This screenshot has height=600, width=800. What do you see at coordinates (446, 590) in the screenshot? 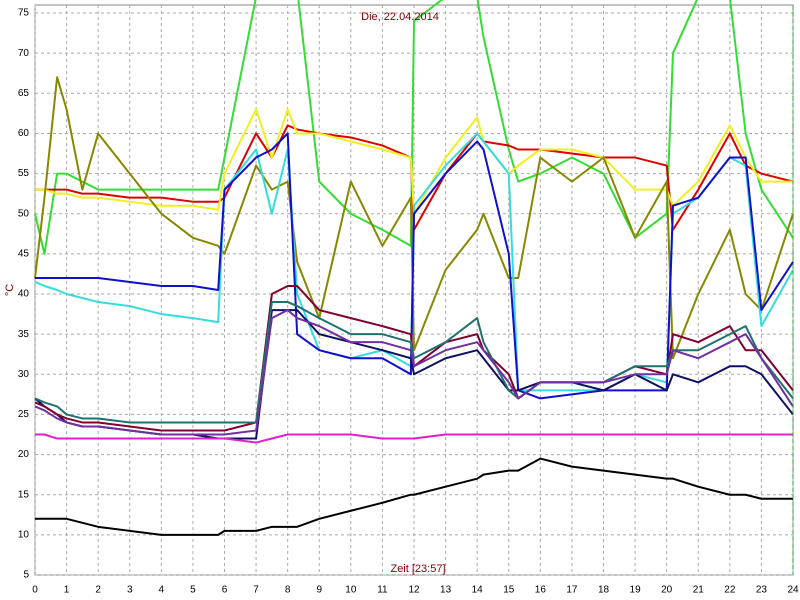
I see `x-tick-label: 13` at bounding box center [446, 590].